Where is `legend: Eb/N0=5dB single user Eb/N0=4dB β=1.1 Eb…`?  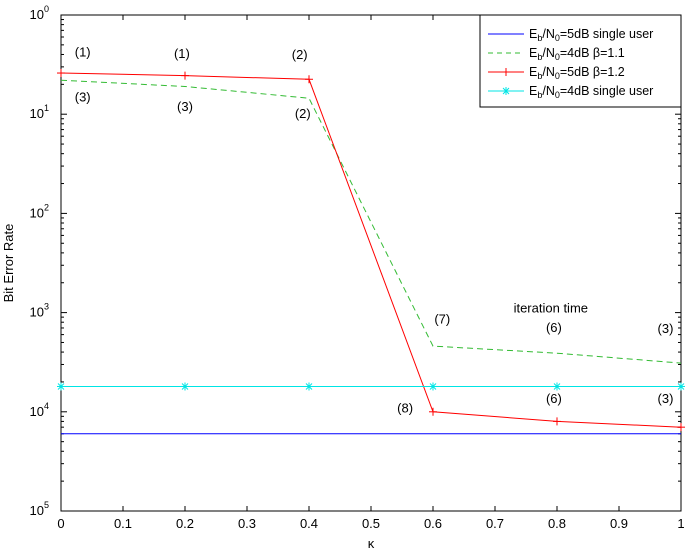 legend: Eb/N0=5dB single user Eb/N0=4dB β=1.1 Eb… is located at coordinates (580, 61).